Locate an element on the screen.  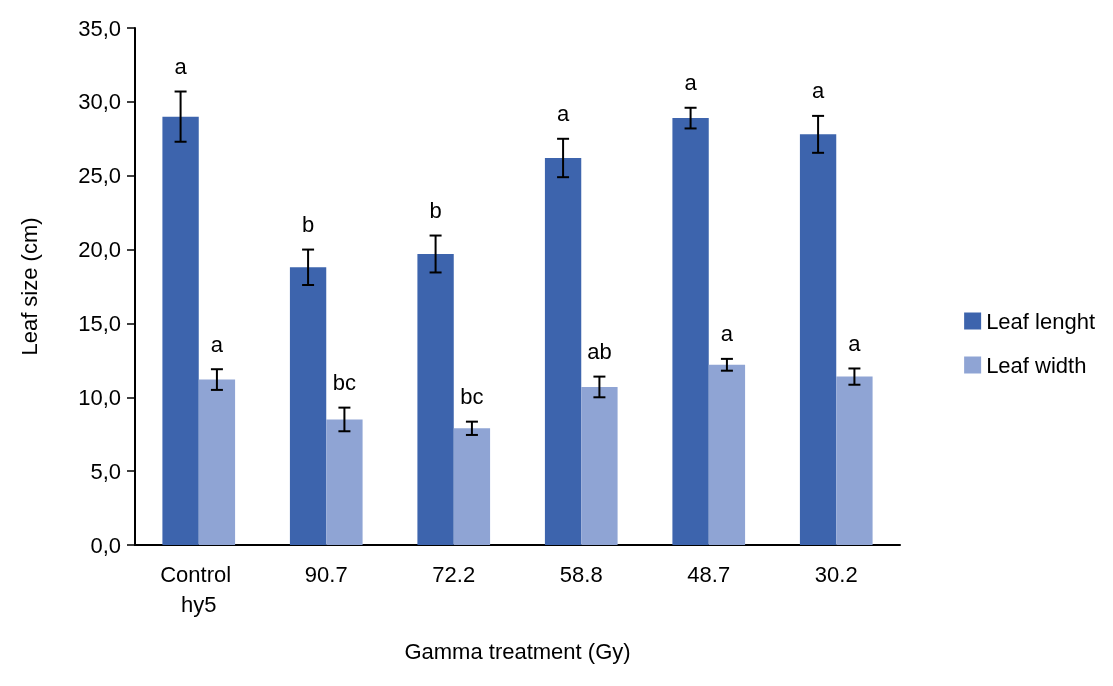
legend-label: Leaf width is located at coordinates (1036, 365).